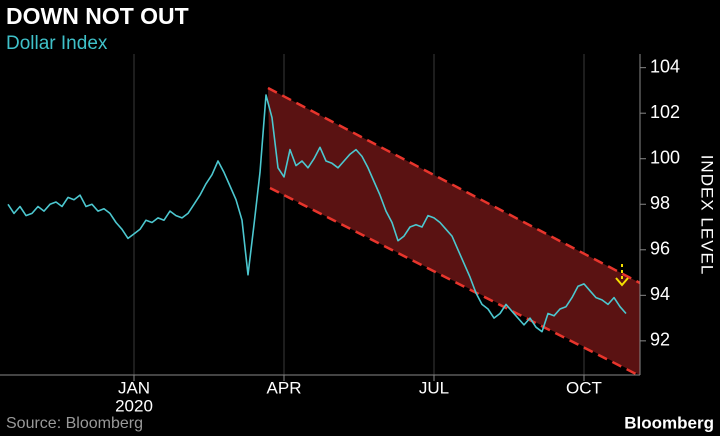 The width and height of the screenshot is (720, 436). What do you see at coordinates (665, 66) in the screenshot?
I see `y-tick-label: 104` at bounding box center [665, 66].